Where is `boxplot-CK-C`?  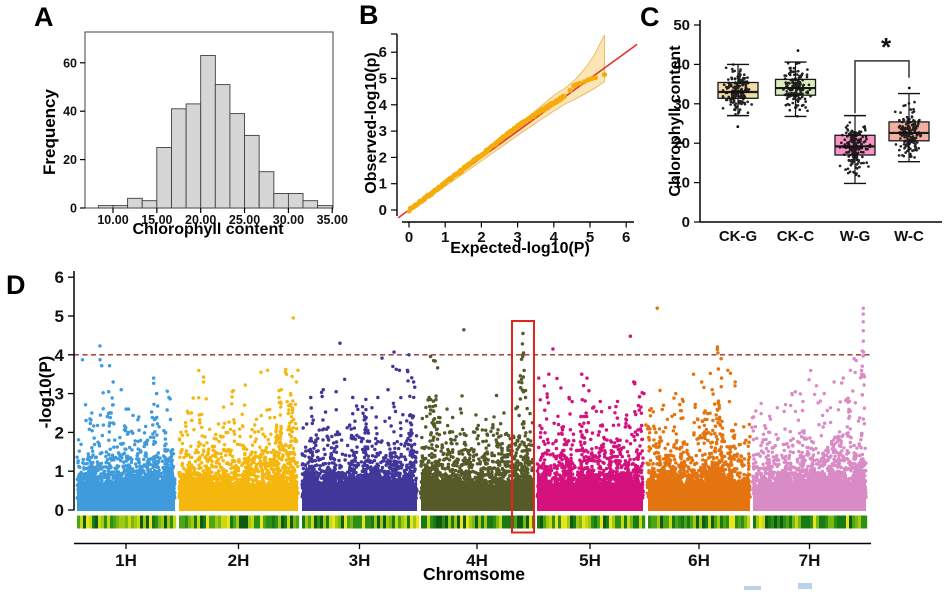 boxplot-CK-C is located at coordinates (795, 83).